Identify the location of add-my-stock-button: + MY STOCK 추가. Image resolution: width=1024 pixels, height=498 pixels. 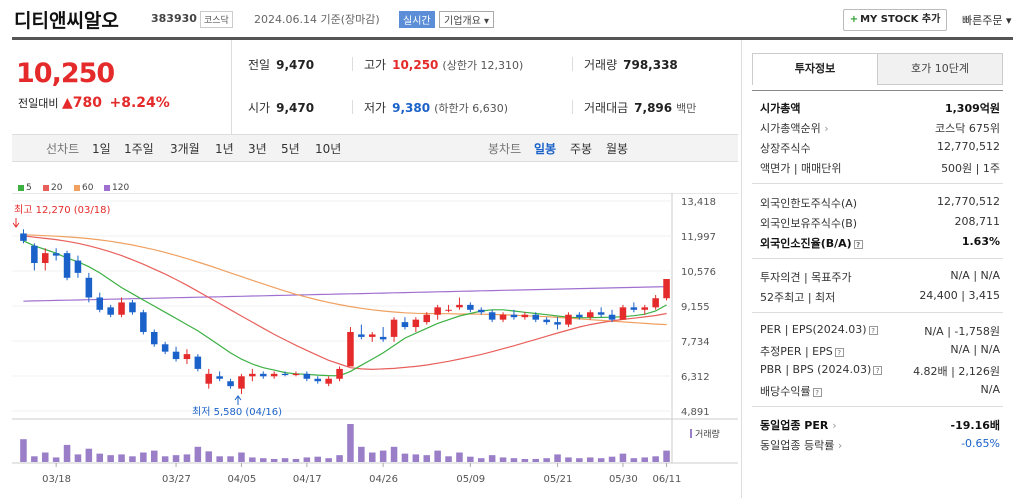
(895, 20).